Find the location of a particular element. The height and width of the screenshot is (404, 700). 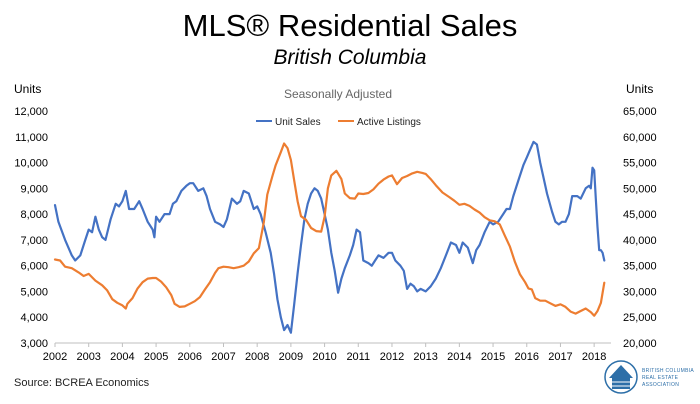

left-tick-label: 7,000 is located at coordinates (34, 241).